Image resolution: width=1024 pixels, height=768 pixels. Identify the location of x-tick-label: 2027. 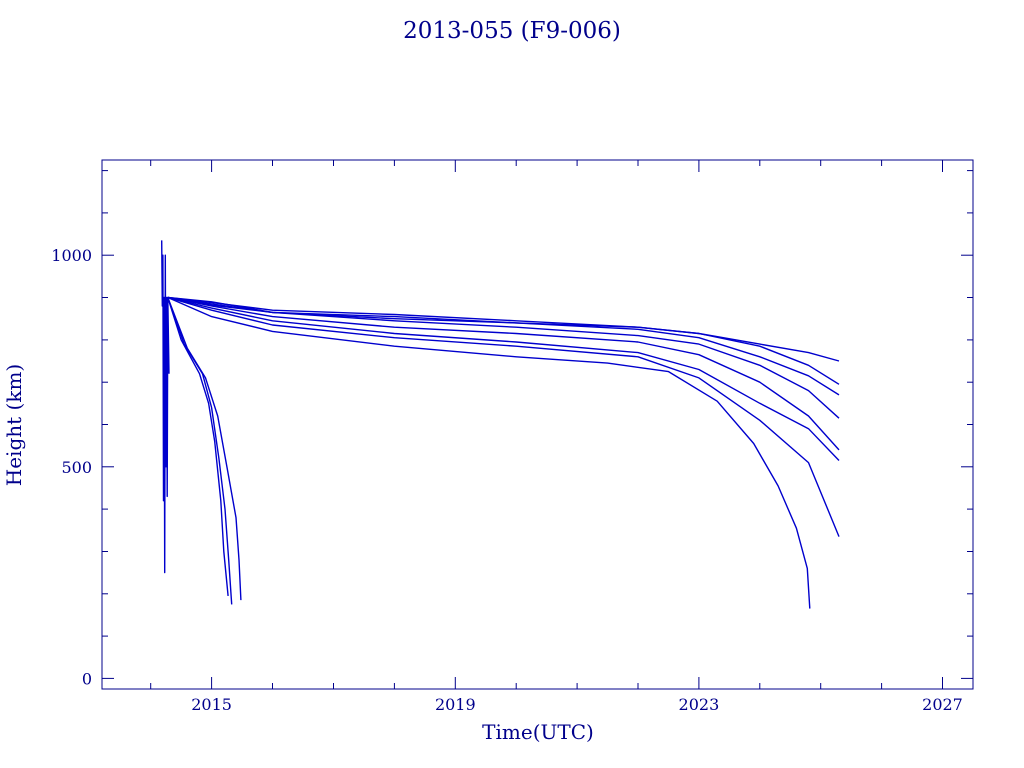
(942, 704).